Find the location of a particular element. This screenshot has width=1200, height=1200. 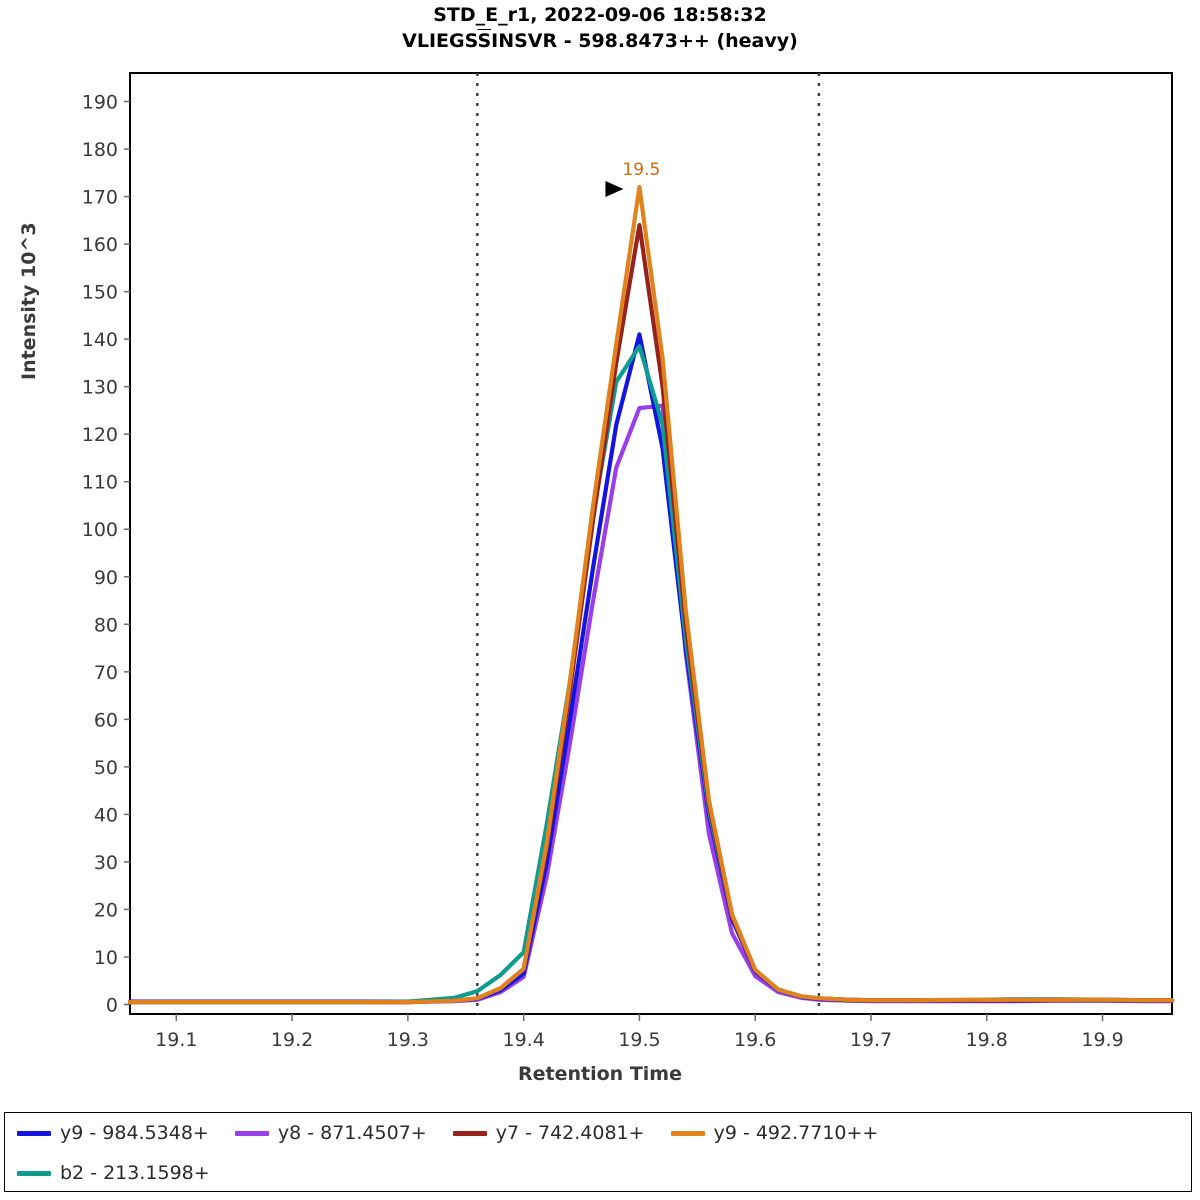

x-tick-label: 19.7 is located at coordinates (871, 1040).